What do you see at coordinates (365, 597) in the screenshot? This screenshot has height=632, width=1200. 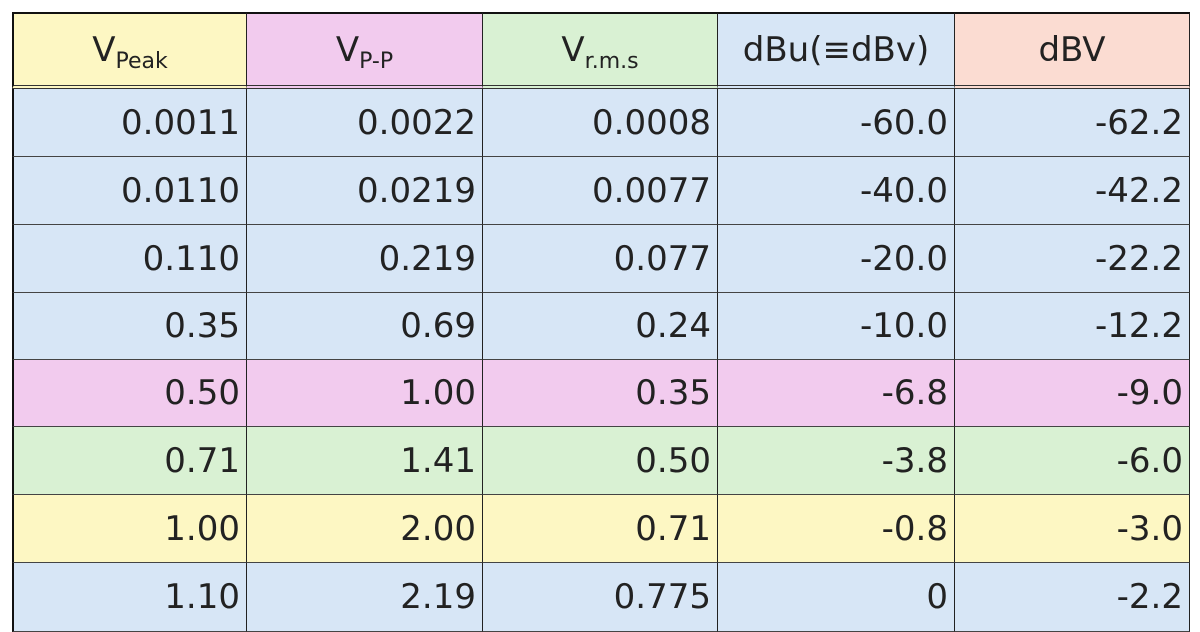 I see `table-cell: 2.19` at bounding box center [365, 597].